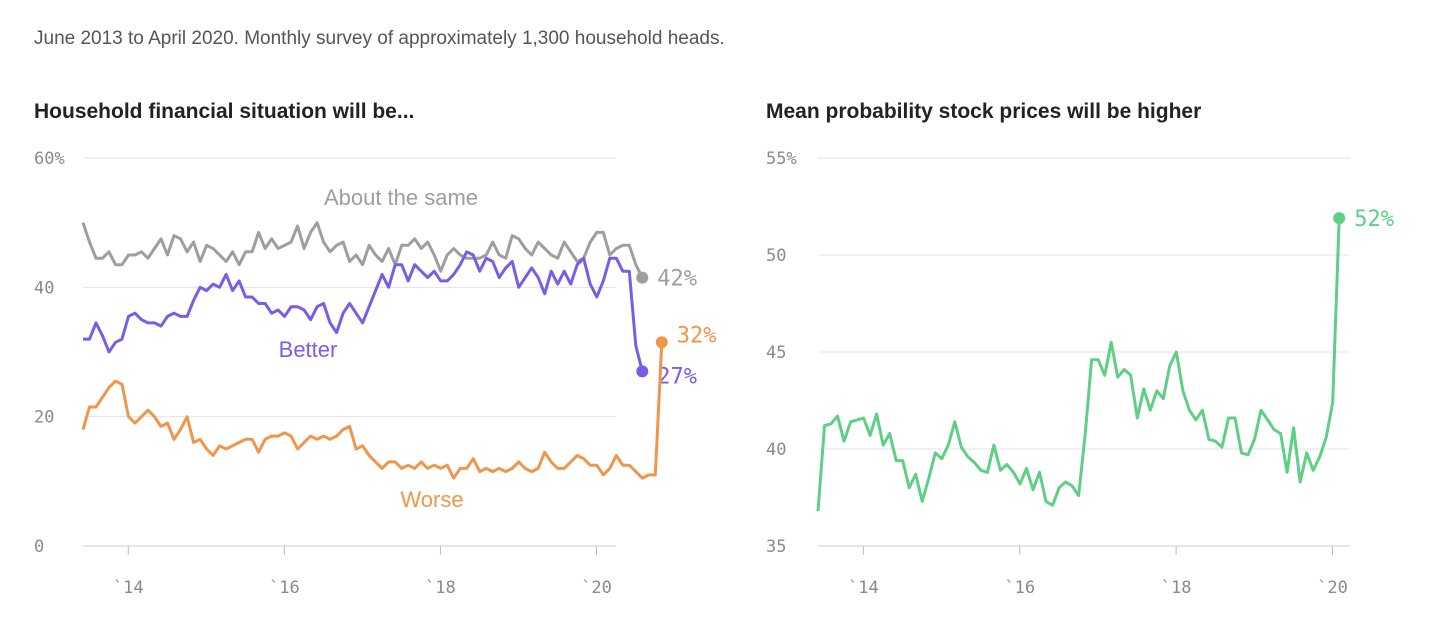 Image resolution: width=1436 pixels, height=640 pixels. Describe the element at coordinates (362, 250) in the screenshot. I see `series-line-about-the-same` at that location.